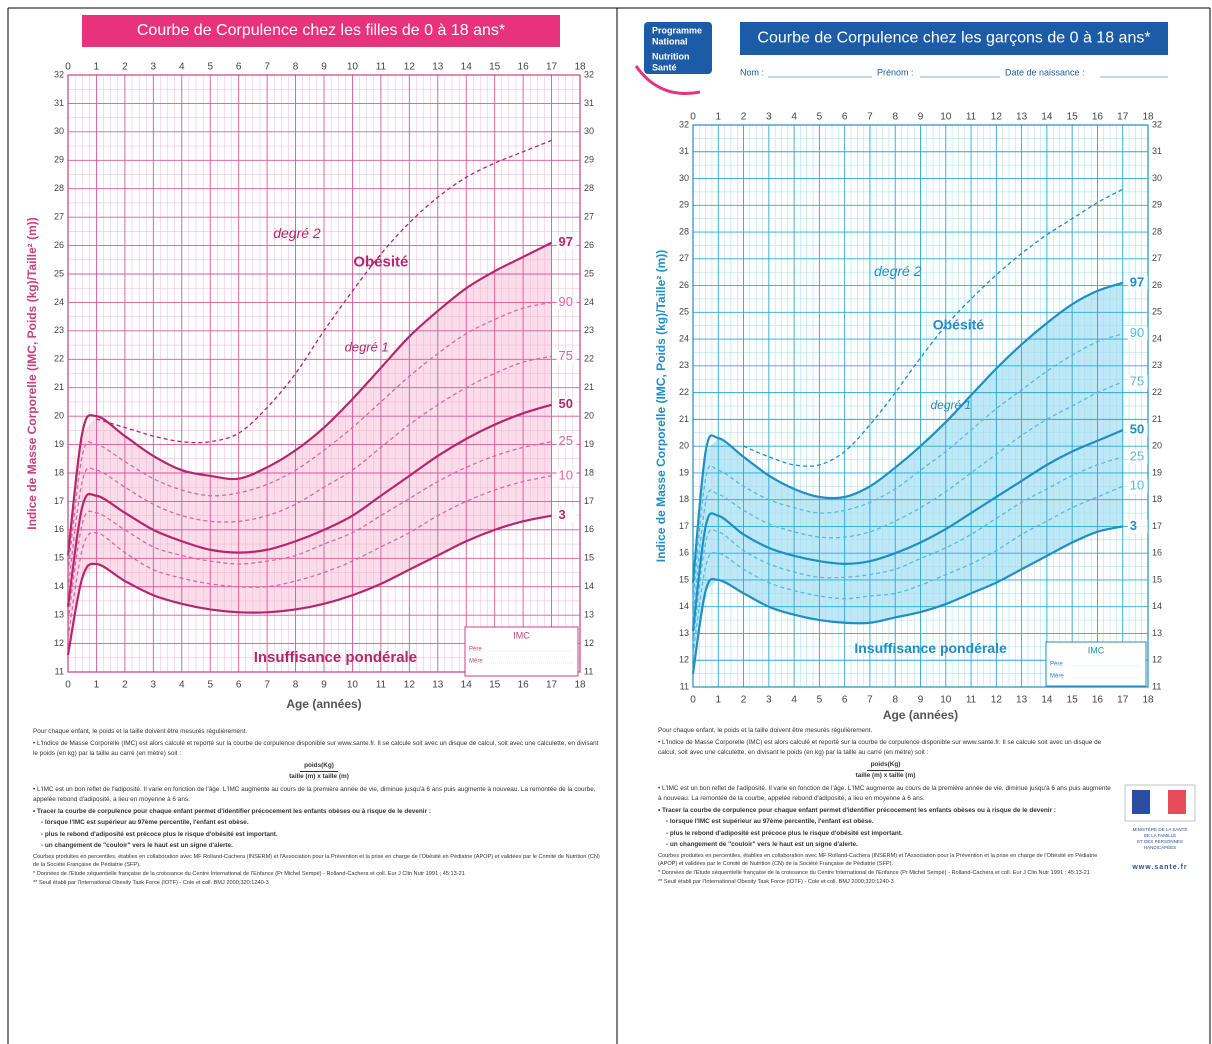 The height and width of the screenshot is (1044, 1212). I want to click on y-tick-label: 16, so click(1157, 553).